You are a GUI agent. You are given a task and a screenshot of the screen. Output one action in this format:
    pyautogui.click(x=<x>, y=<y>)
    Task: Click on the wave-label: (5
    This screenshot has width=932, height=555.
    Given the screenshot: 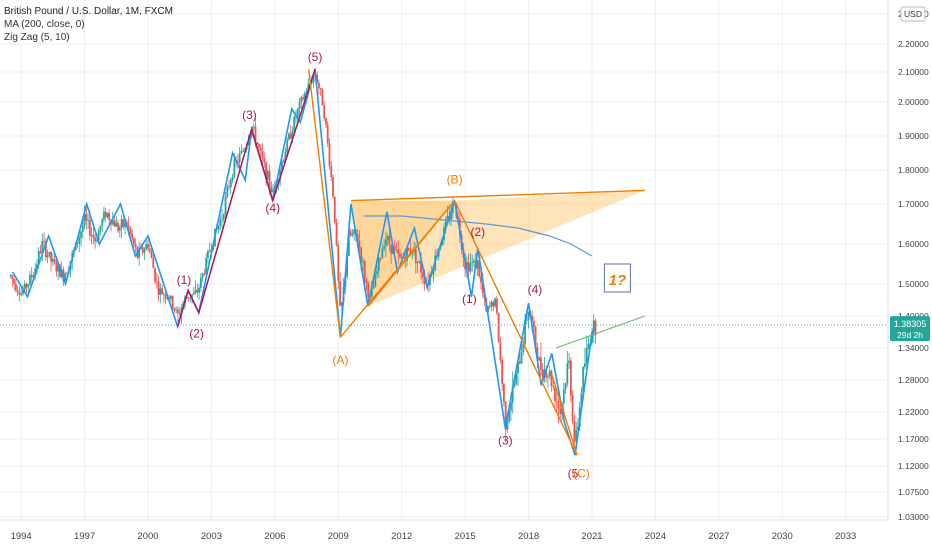 What is the action you would take?
    pyautogui.click(x=573, y=474)
    